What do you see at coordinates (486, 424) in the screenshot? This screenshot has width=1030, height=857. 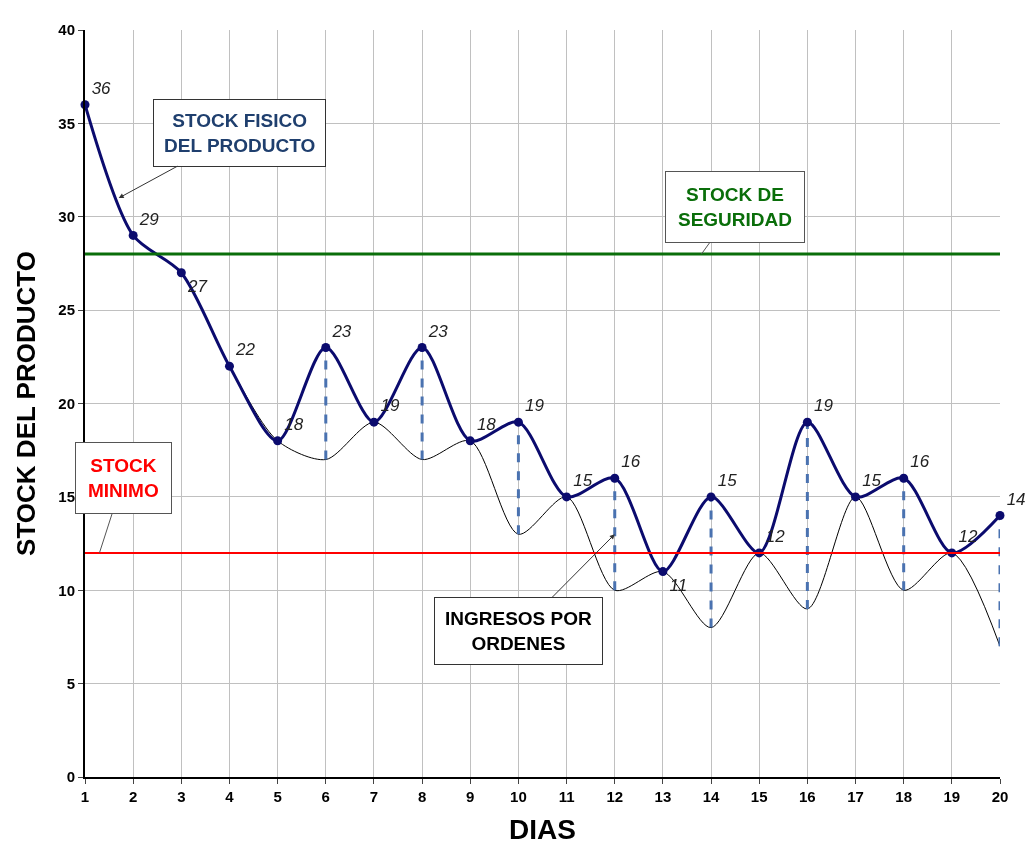 I see `data-label: 18` at bounding box center [486, 424].